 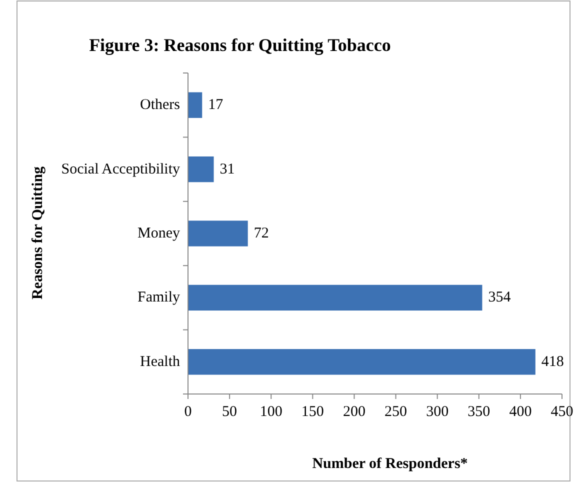 I want to click on data-label: 17, so click(x=216, y=105).